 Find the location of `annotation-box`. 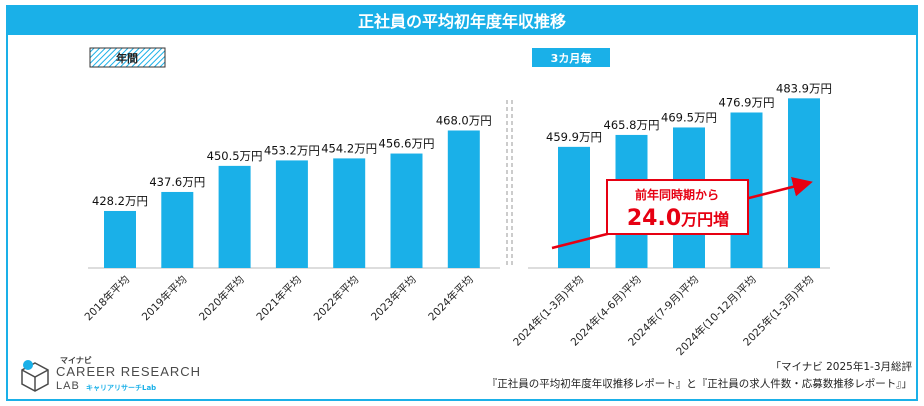

annotation-box is located at coordinates (677, 207).